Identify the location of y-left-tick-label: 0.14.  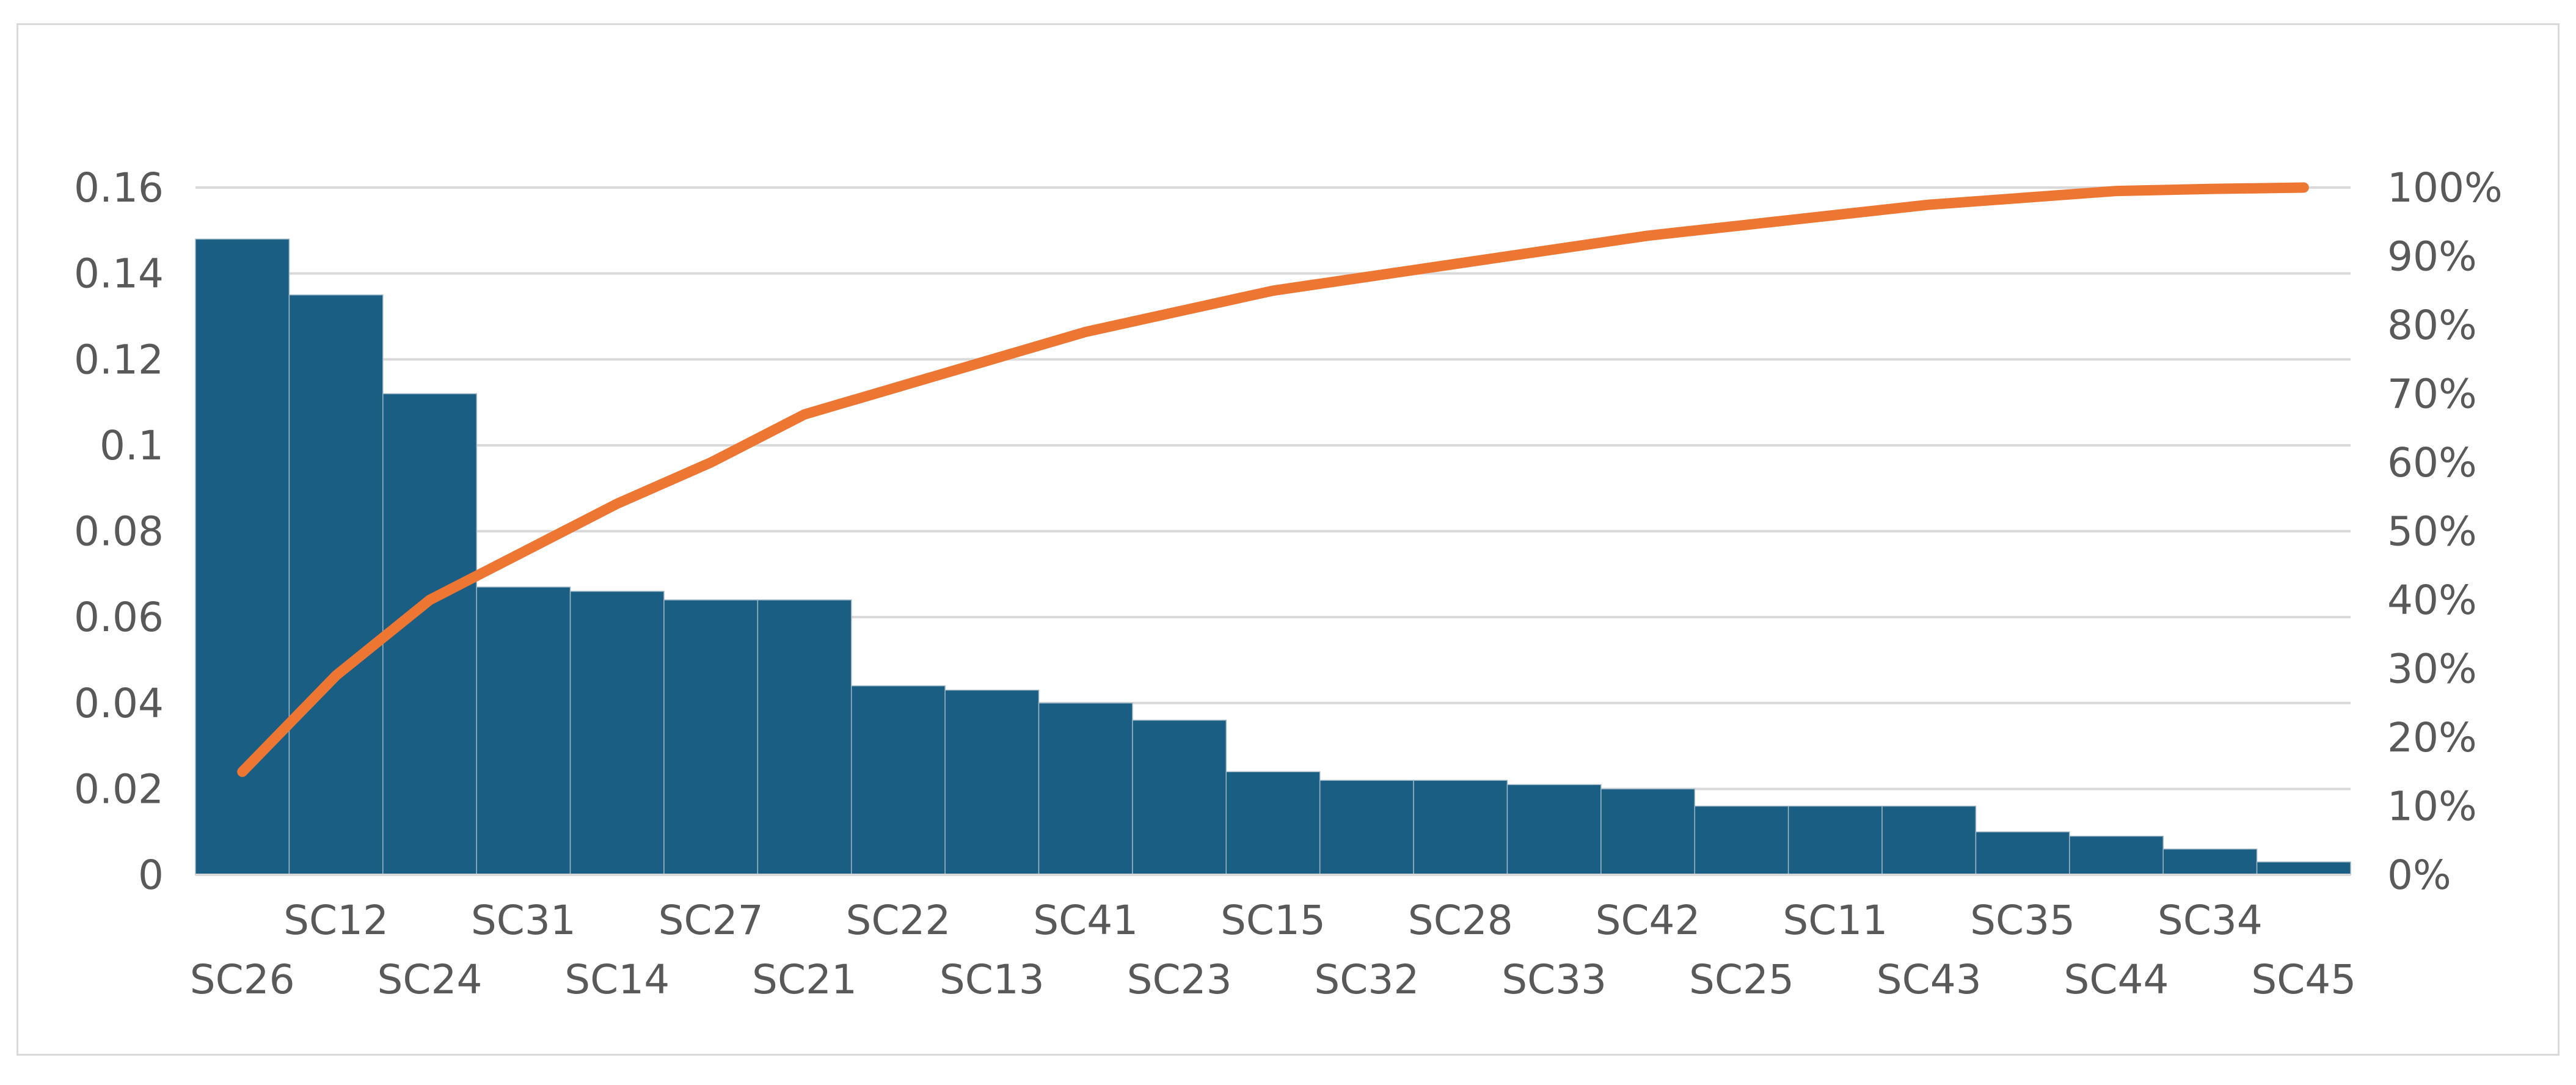
(119, 274).